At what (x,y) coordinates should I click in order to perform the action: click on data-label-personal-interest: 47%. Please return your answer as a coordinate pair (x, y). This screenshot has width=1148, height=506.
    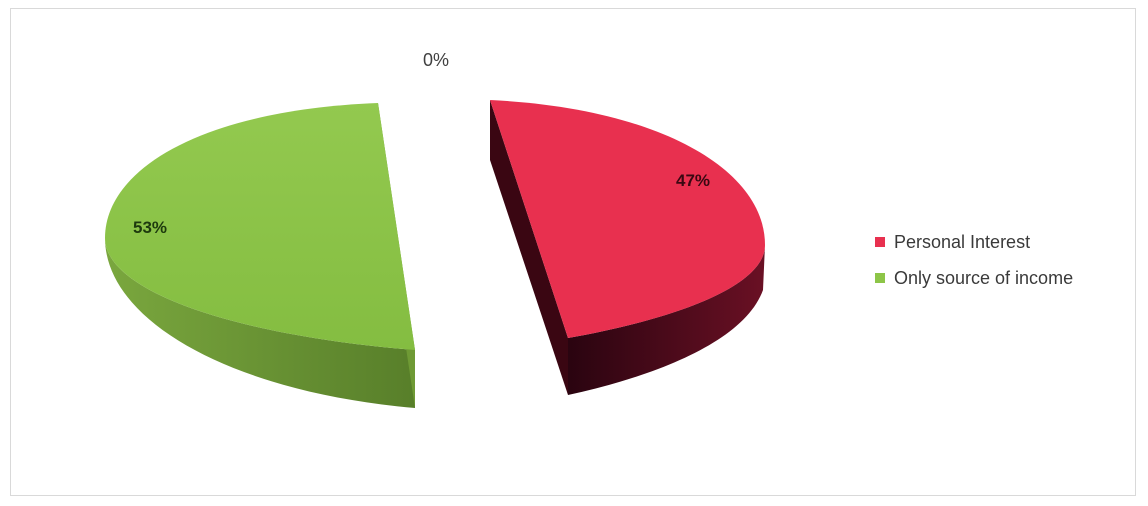
    Looking at the image, I should click on (693, 180).